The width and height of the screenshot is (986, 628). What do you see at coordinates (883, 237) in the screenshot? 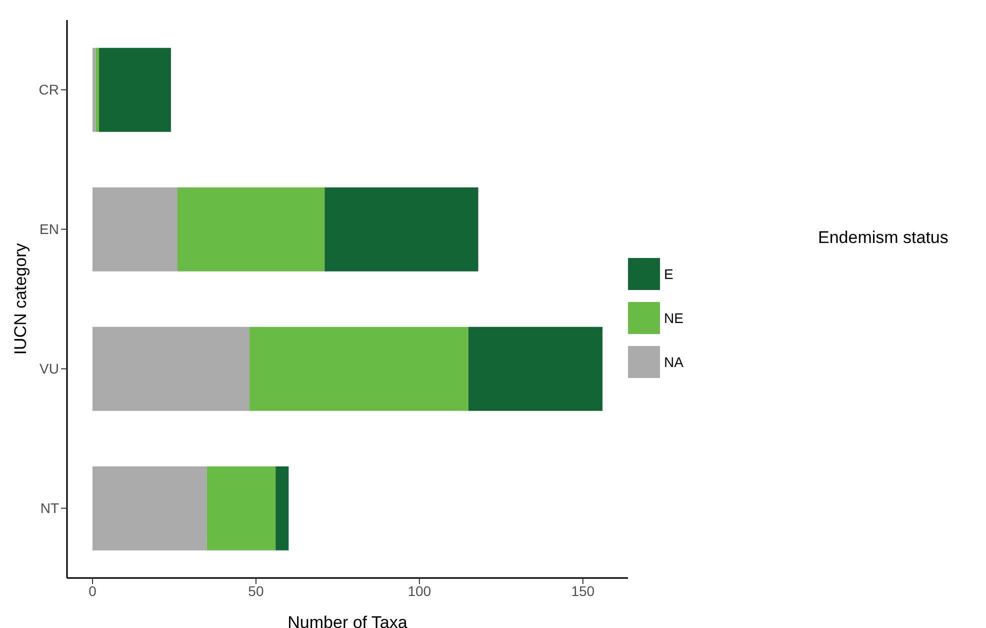
I see `legend-title: Endemism status` at bounding box center [883, 237].